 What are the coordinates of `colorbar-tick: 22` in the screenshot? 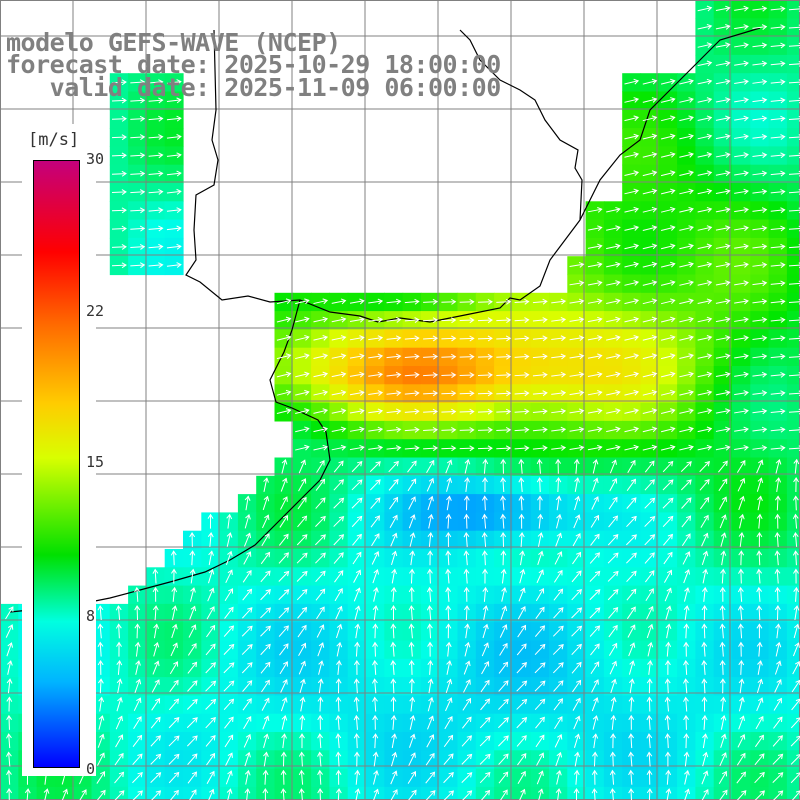 It's located at (95, 311).